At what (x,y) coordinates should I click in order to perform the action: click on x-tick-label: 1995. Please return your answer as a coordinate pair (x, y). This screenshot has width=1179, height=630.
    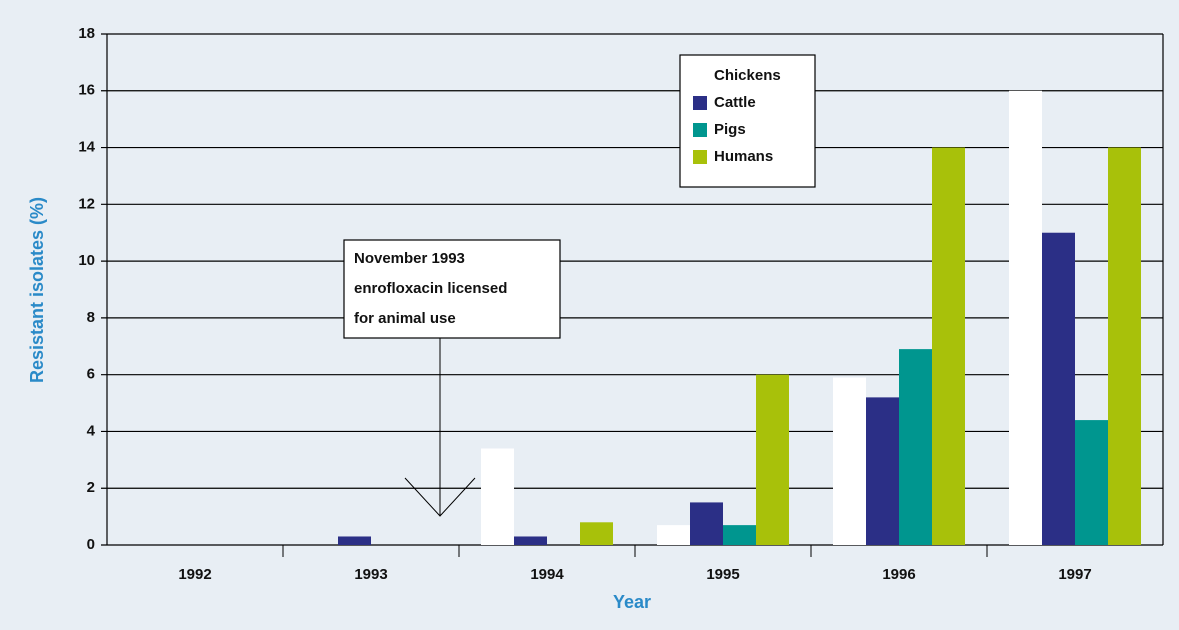
    Looking at the image, I should click on (722, 574).